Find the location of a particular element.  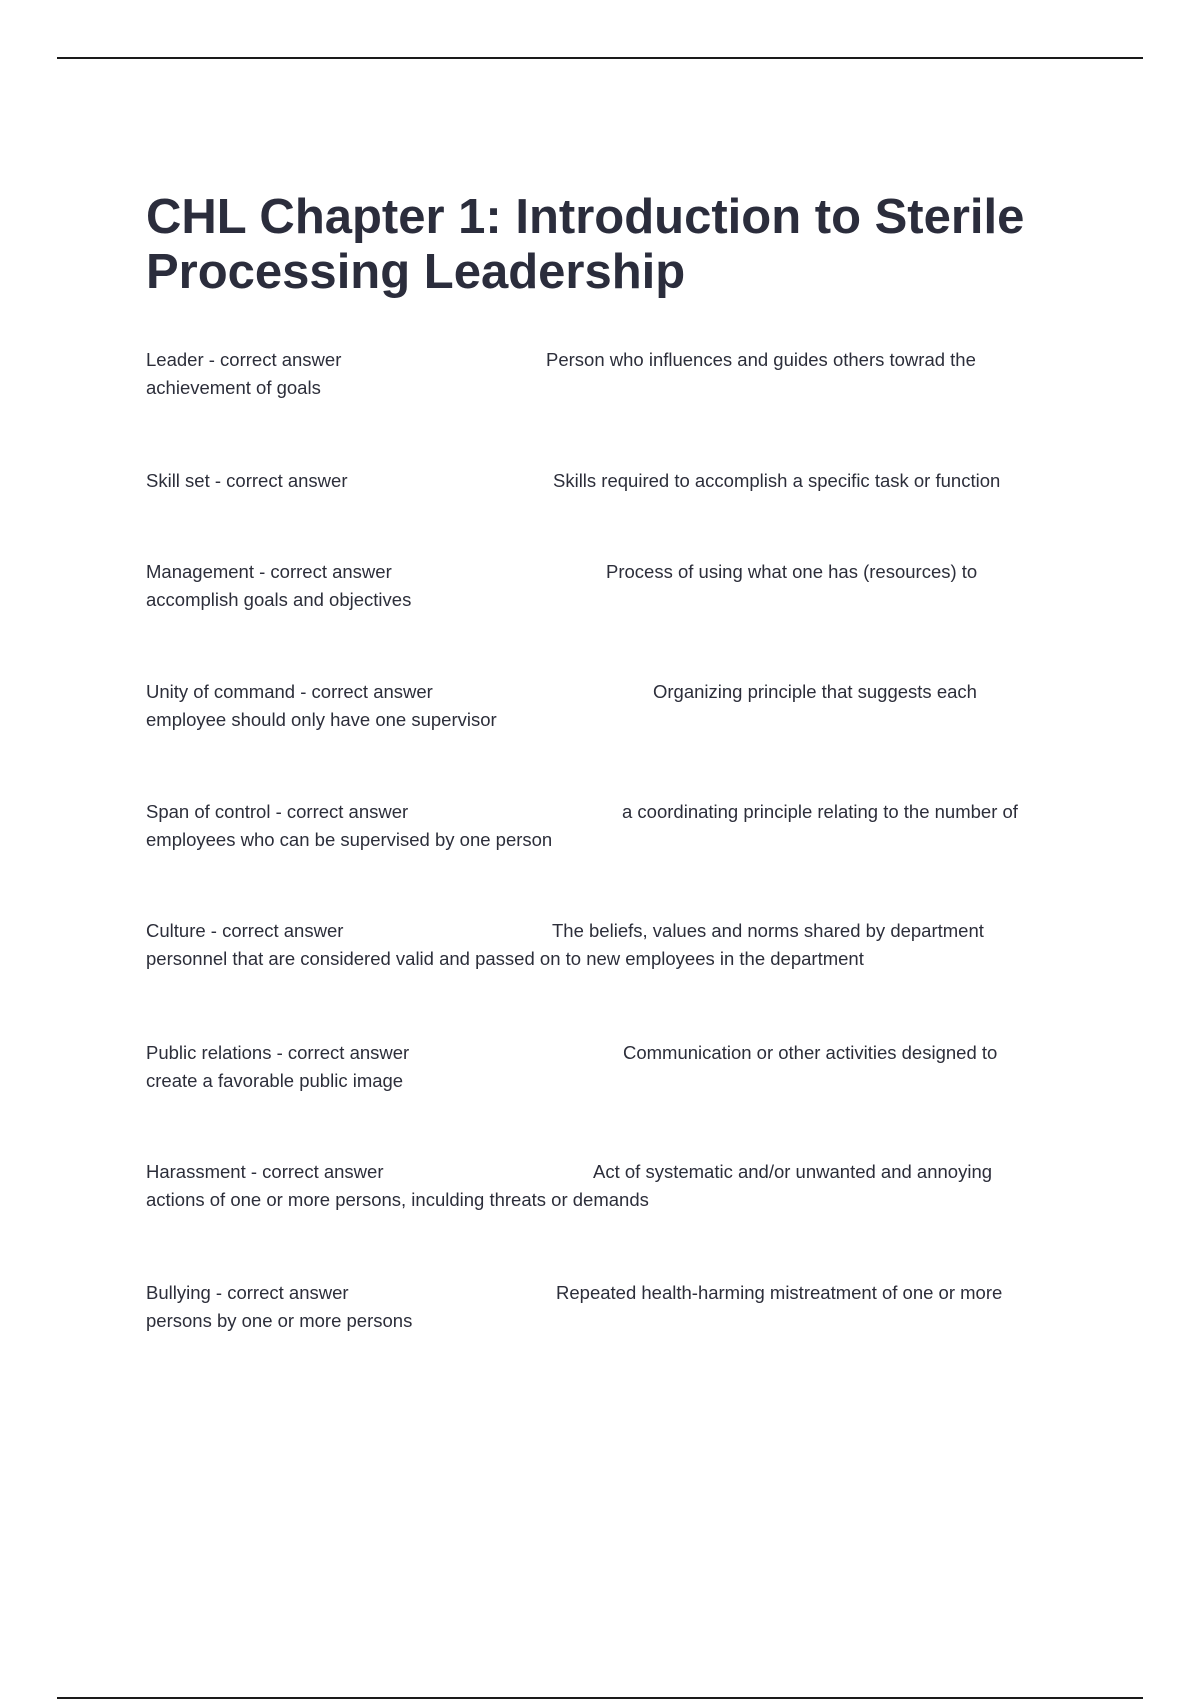

term: Public relations - correct answer is located at coordinates (278, 1052).